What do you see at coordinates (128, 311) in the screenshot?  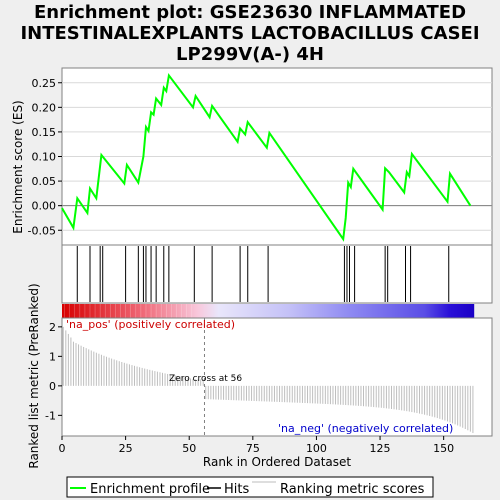 I see `rank-color-bar-ticks` at bounding box center [128, 311].